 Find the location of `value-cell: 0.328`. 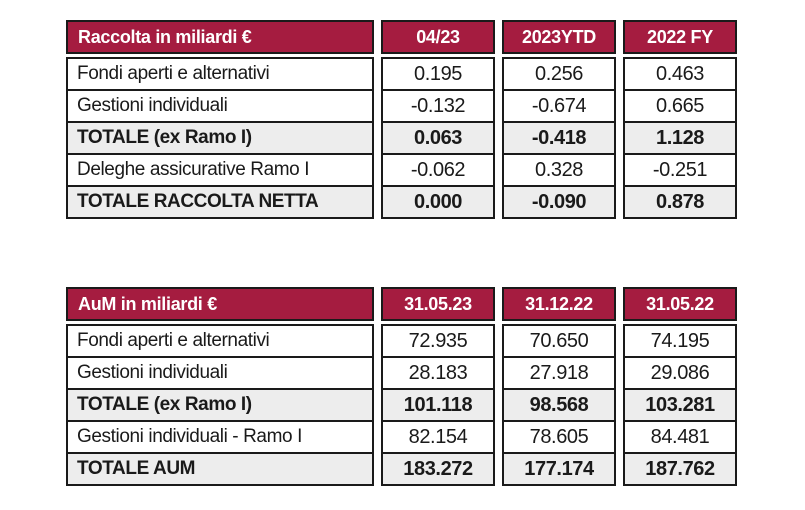

value-cell: 0.328 is located at coordinates (559, 171).